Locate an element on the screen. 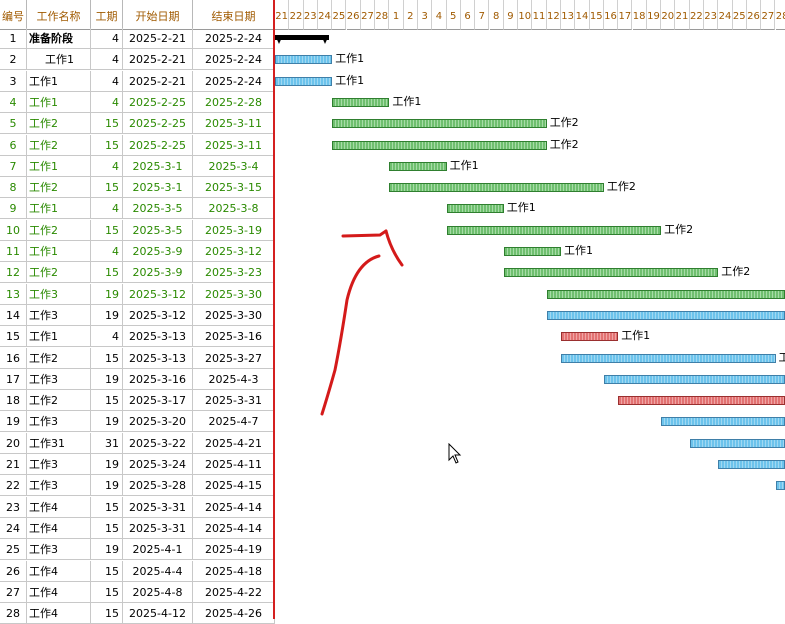 This screenshot has height=624, width=785. cell-no: 9 is located at coordinates (13, 208).